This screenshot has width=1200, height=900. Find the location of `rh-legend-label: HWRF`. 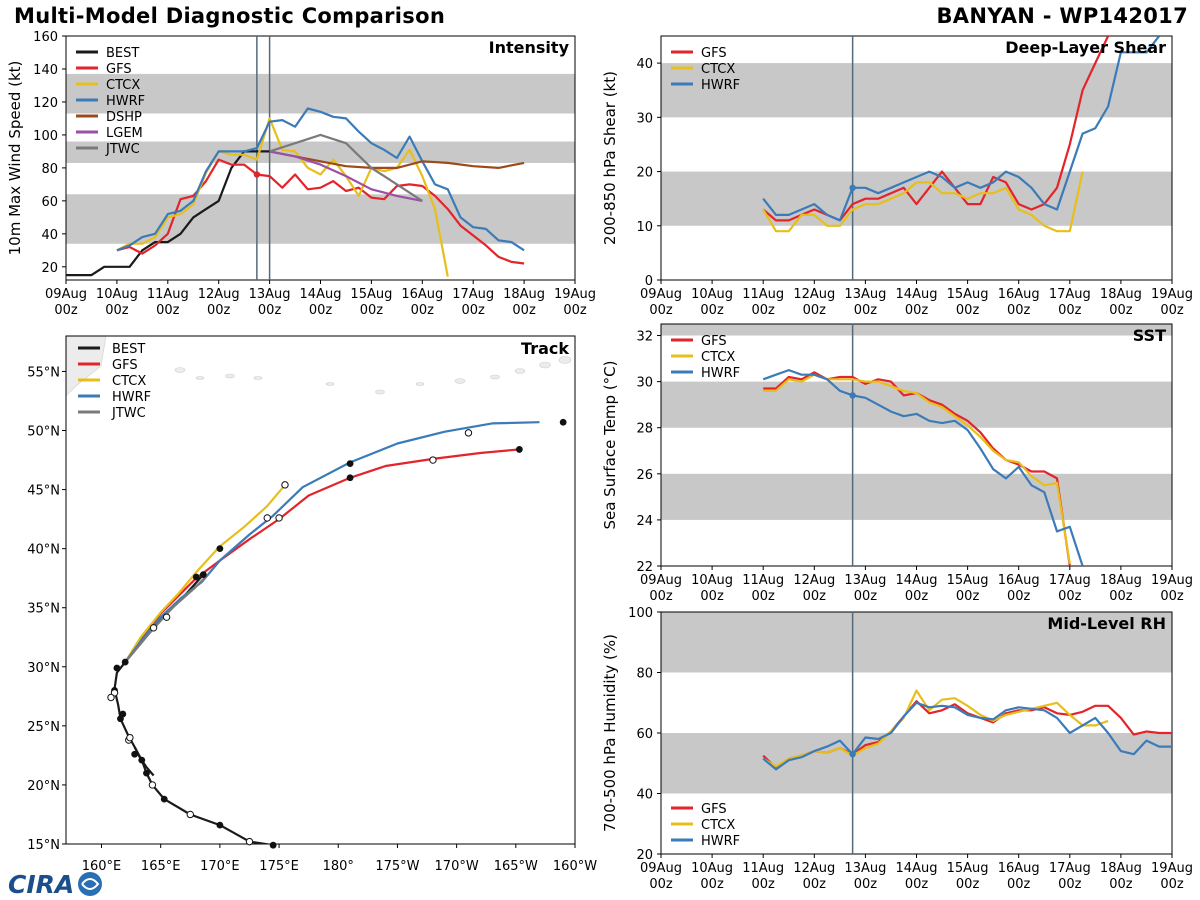

rh-legend-label: HWRF is located at coordinates (720, 841).